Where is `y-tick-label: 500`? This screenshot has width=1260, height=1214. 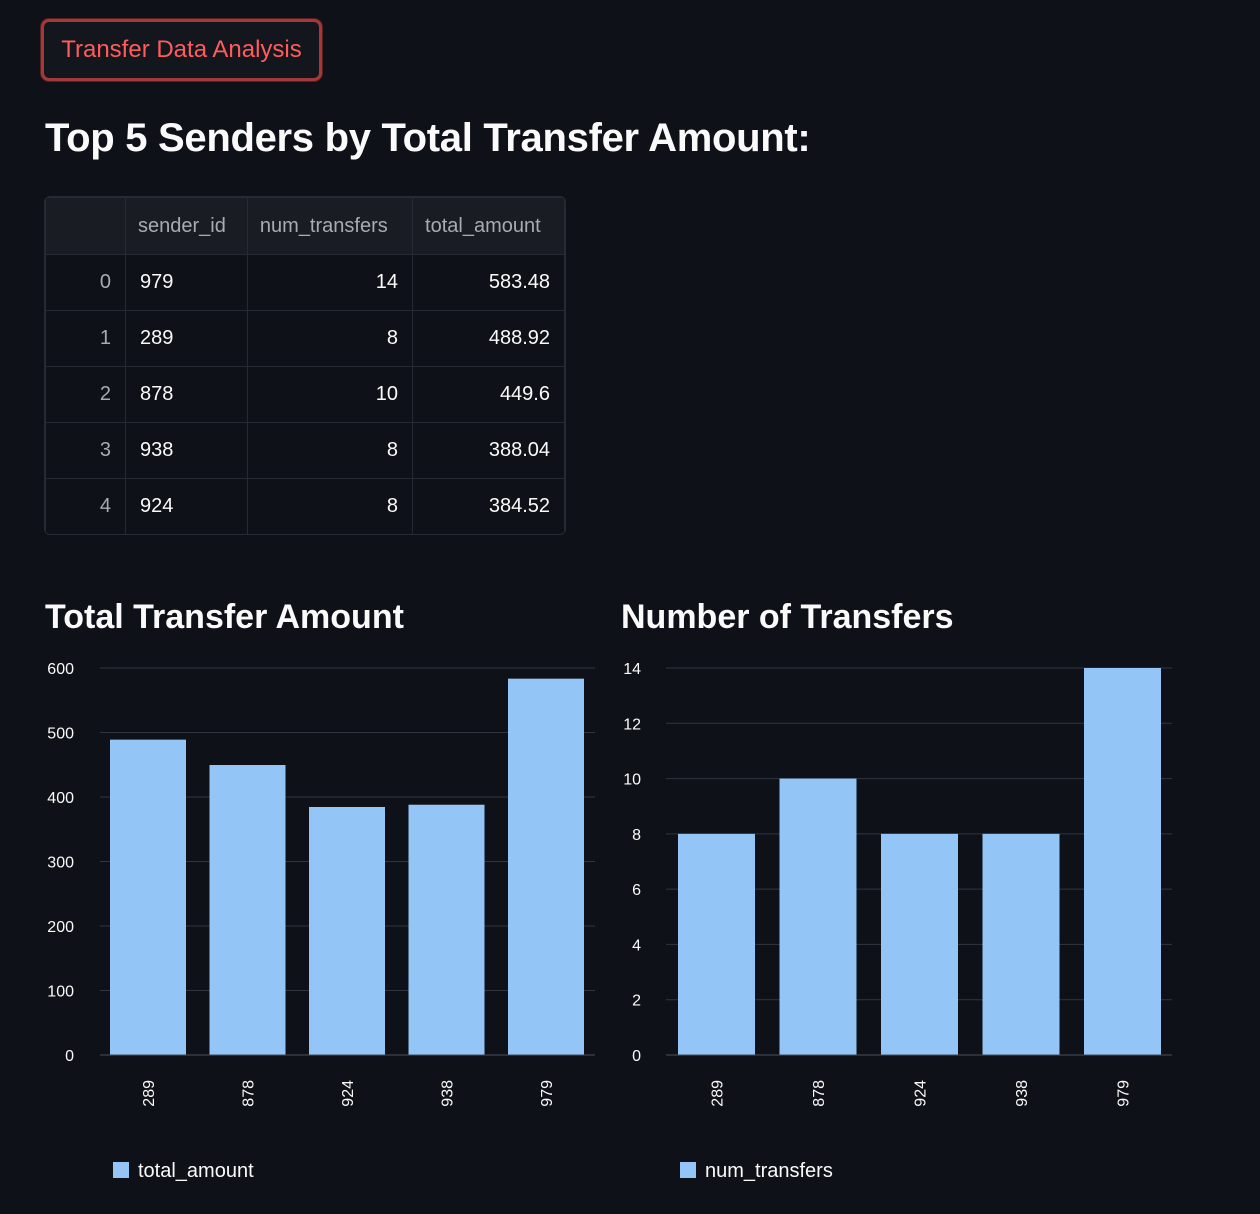
y-tick-label: 500 is located at coordinates (60, 734).